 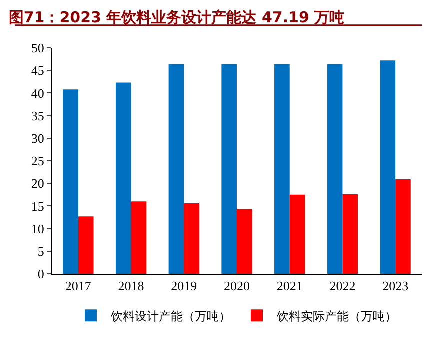 What do you see at coordinates (343, 286) in the screenshot?
I see `x-tick-label: 2022` at bounding box center [343, 286].